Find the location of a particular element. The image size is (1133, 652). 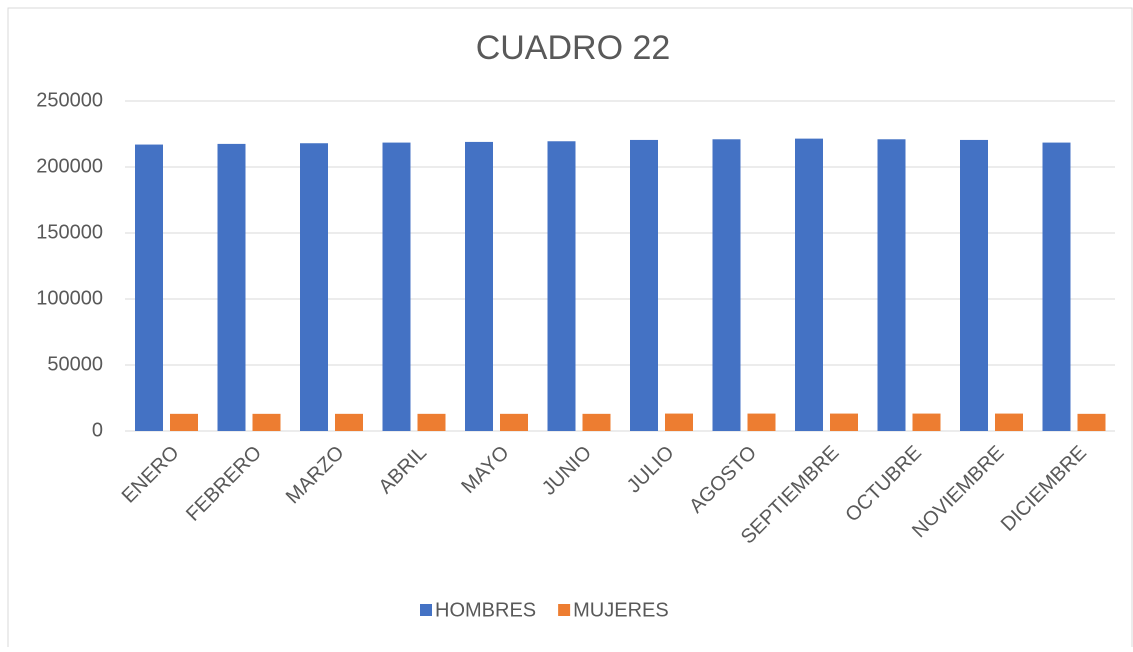

y-tick-label: 0 is located at coordinates (97, 430).